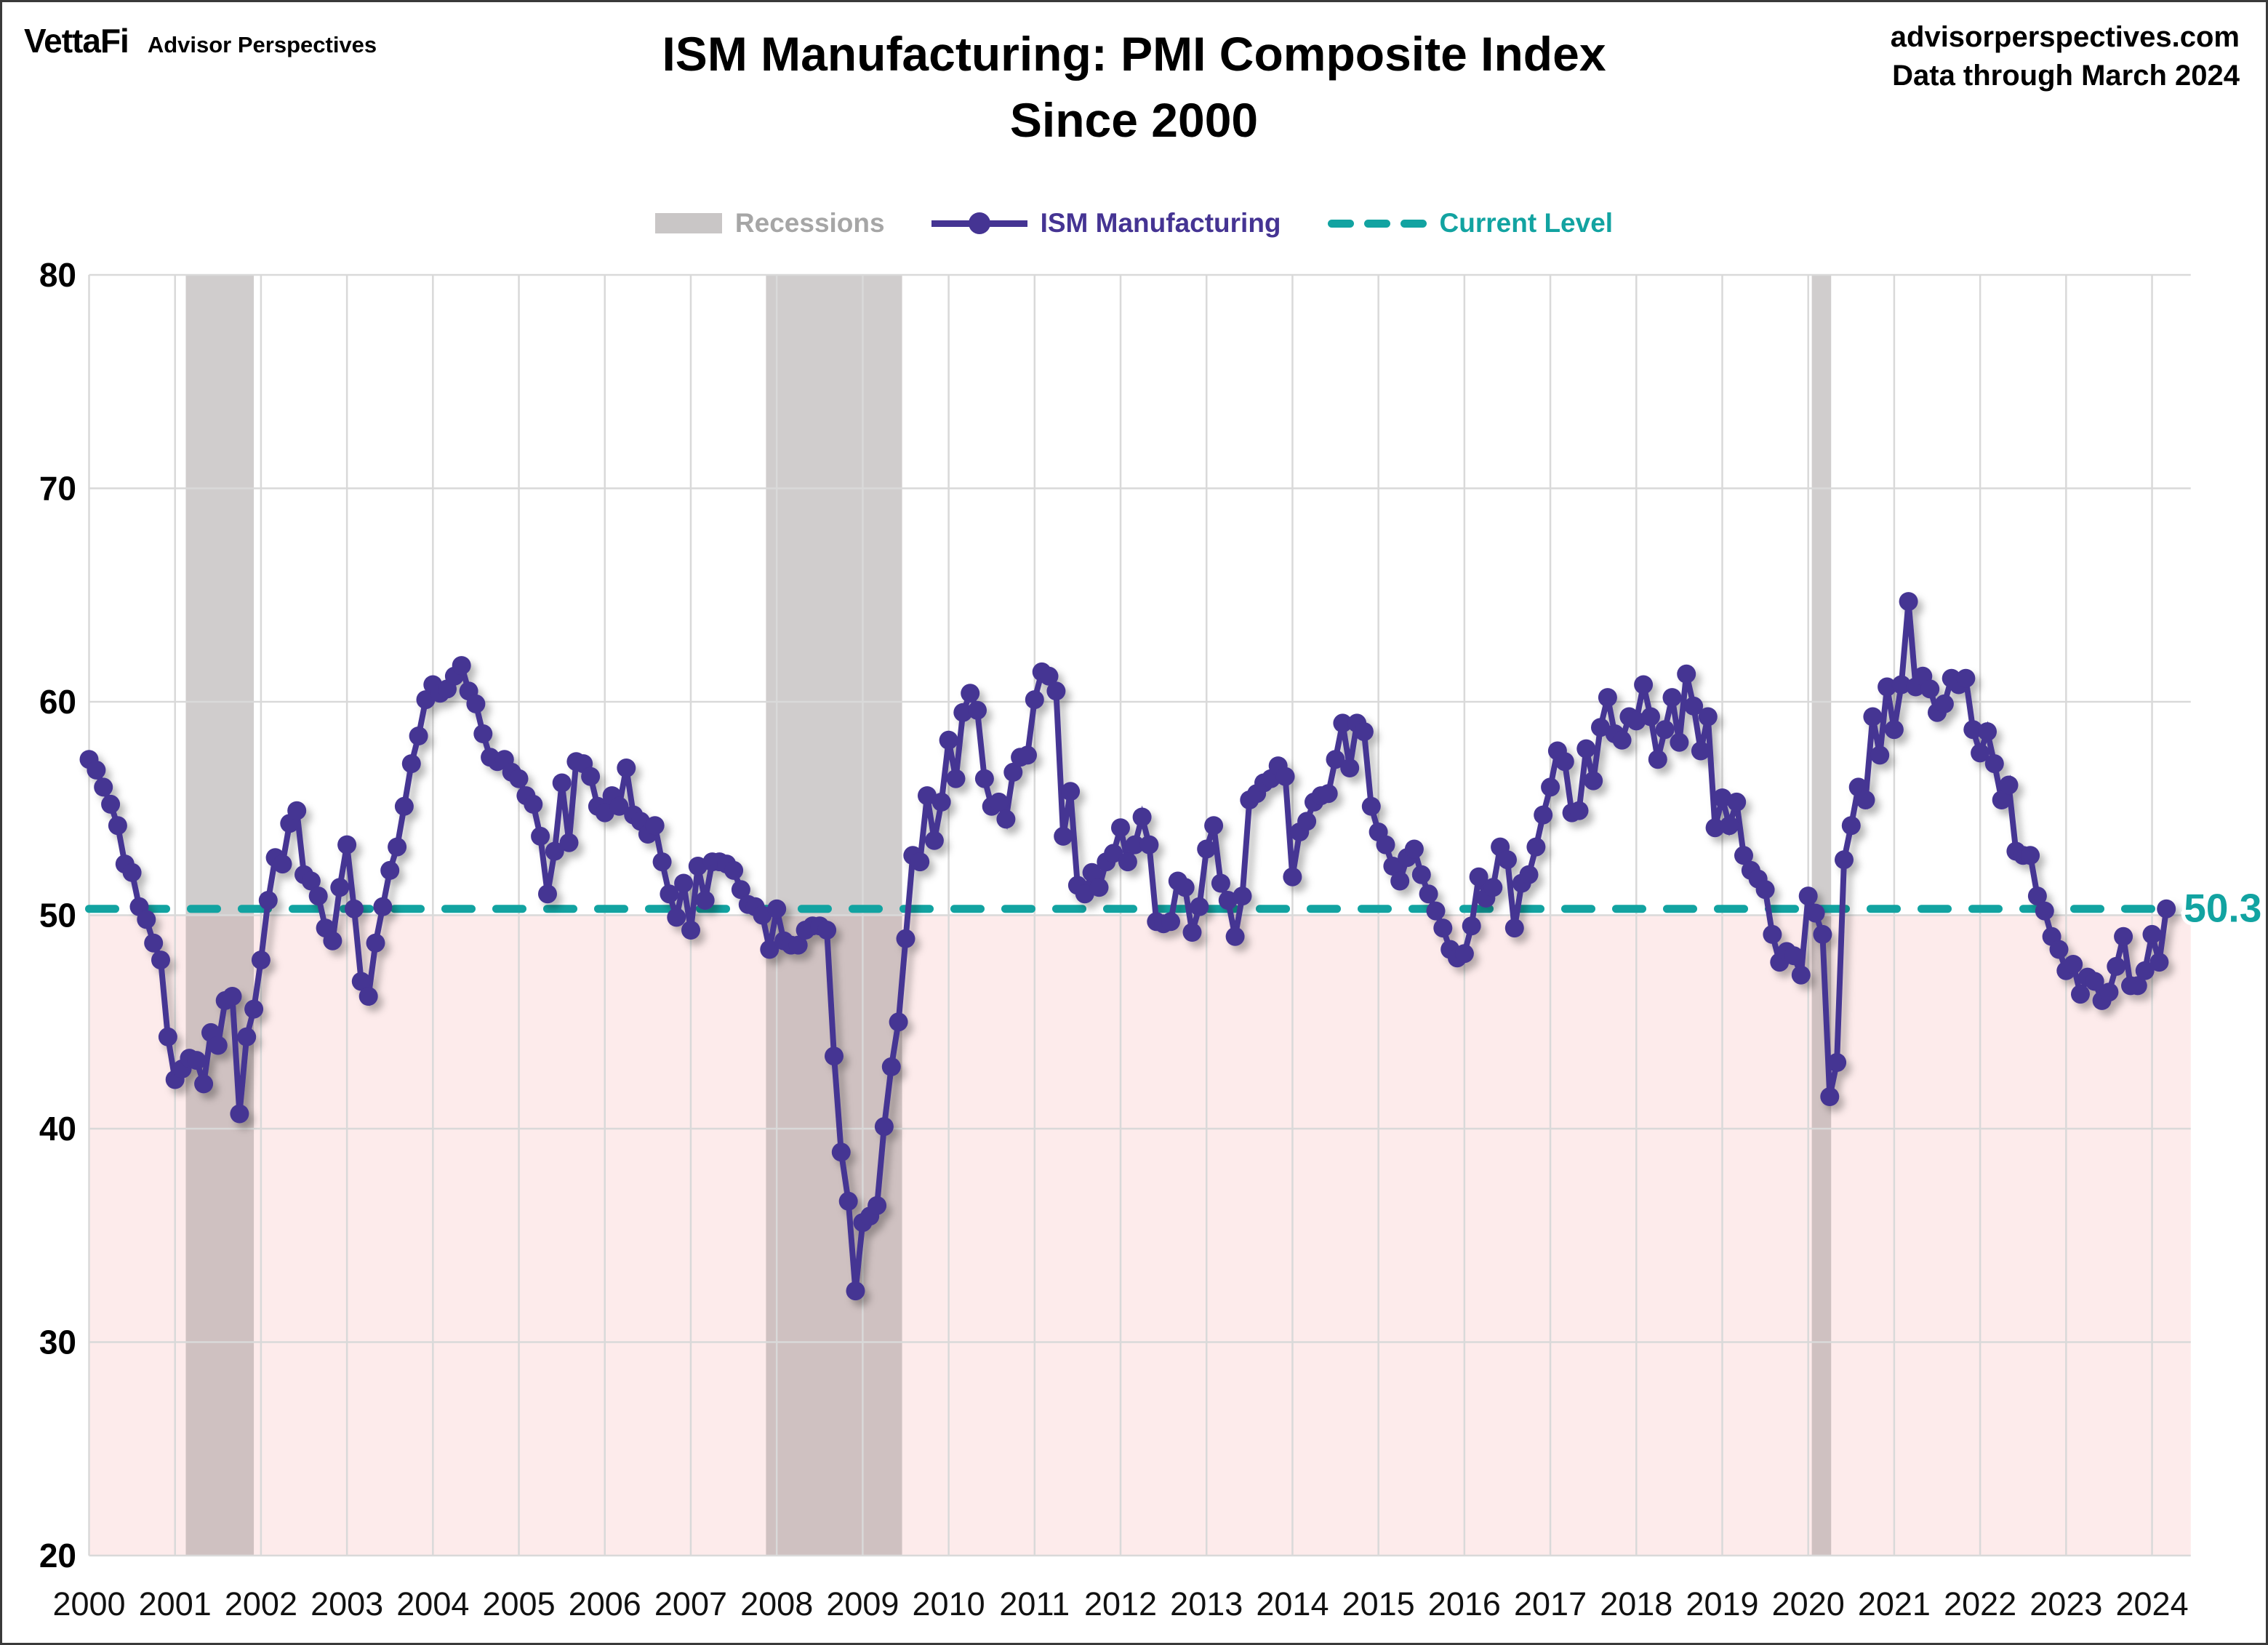 This screenshot has width=2268, height=1645. What do you see at coordinates (518, 1603) in the screenshot?
I see `x-axis-tick-label: 2005` at bounding box center [518, 1603].